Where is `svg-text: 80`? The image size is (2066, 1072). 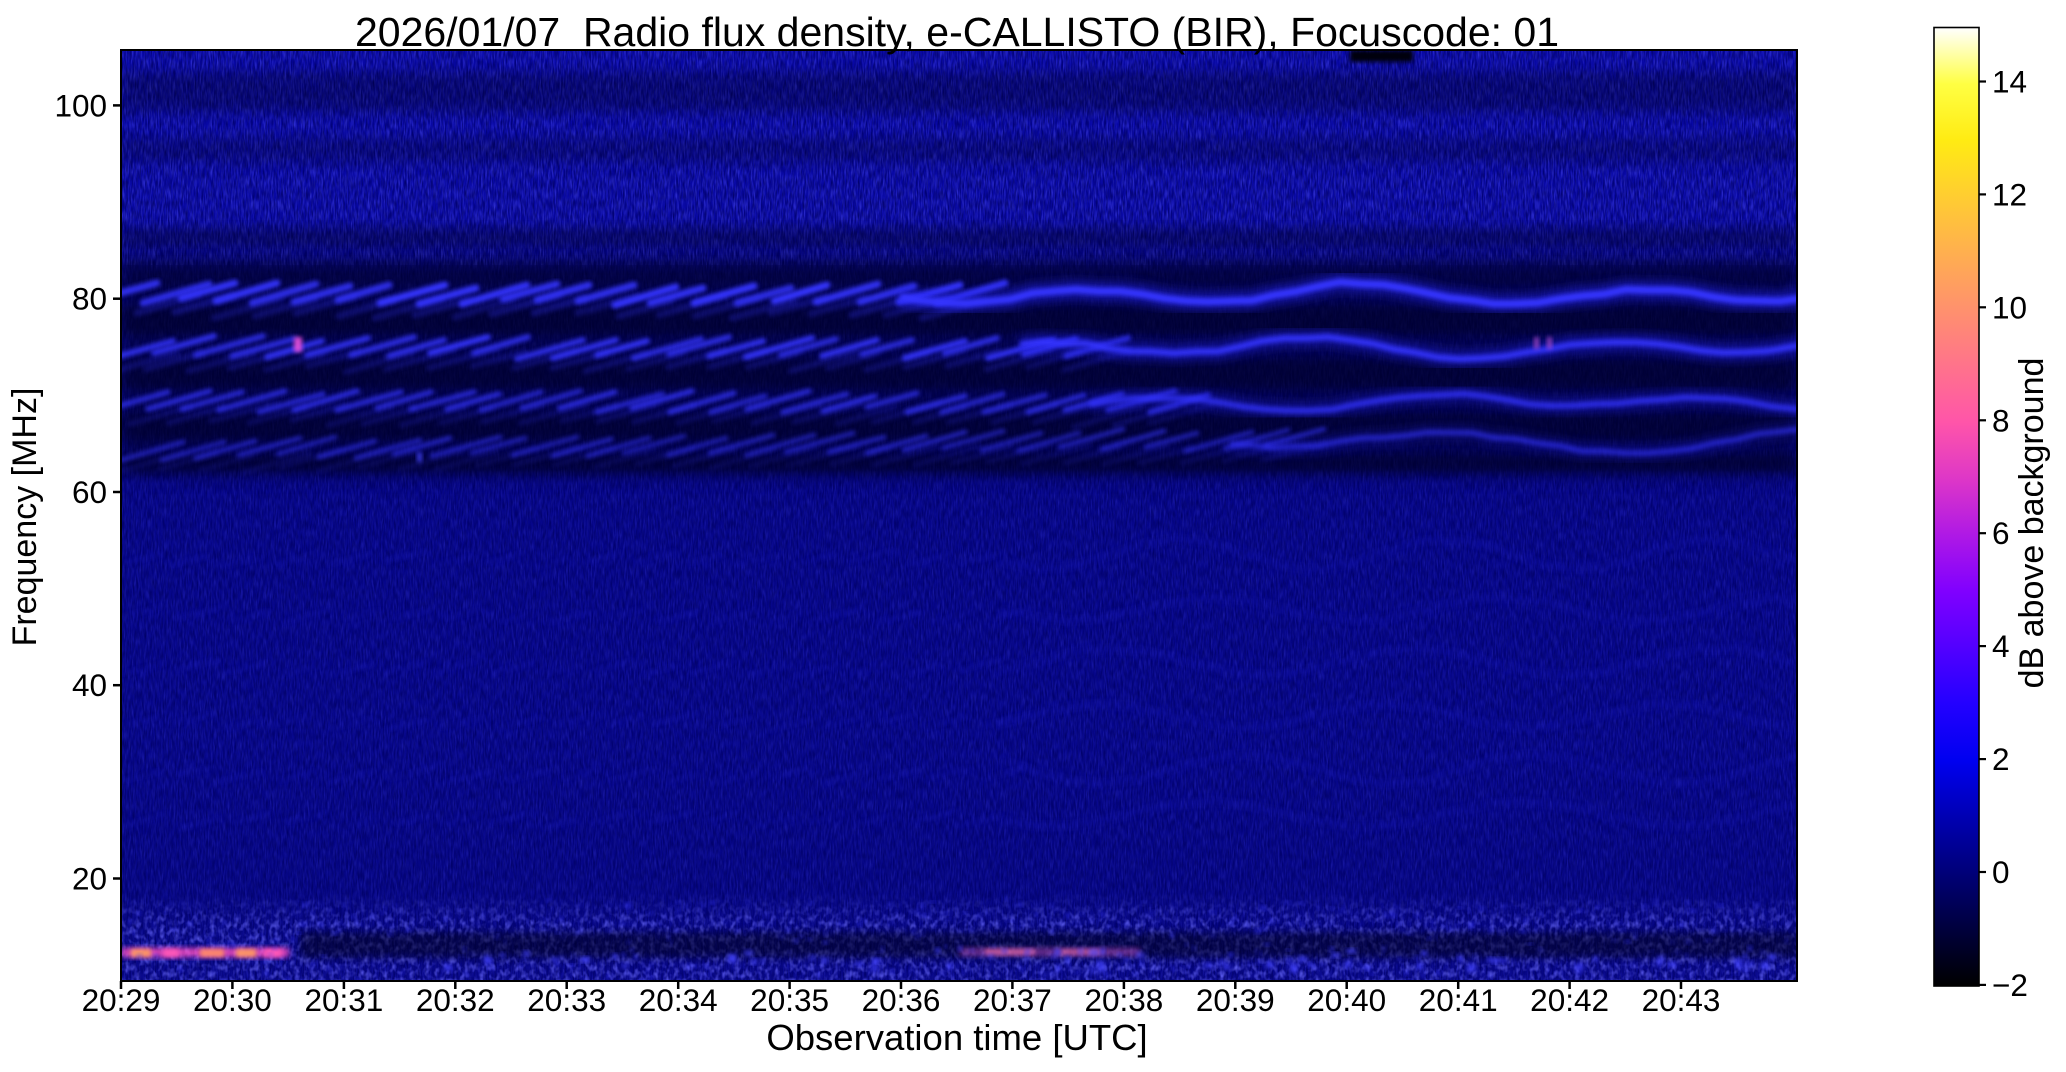 svg-text: 80 is located at coordinates (89, 299).